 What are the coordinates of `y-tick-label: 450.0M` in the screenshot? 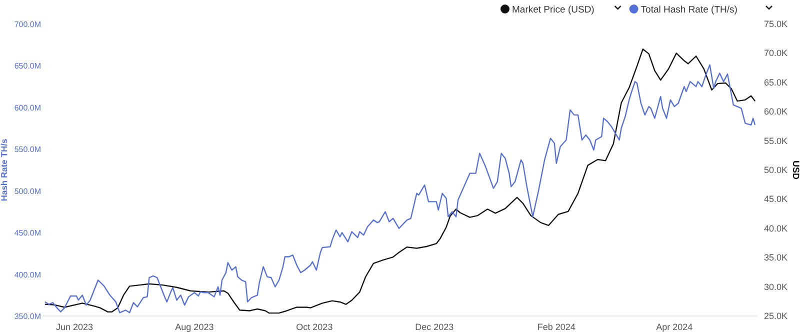 It's located at (28, 233).